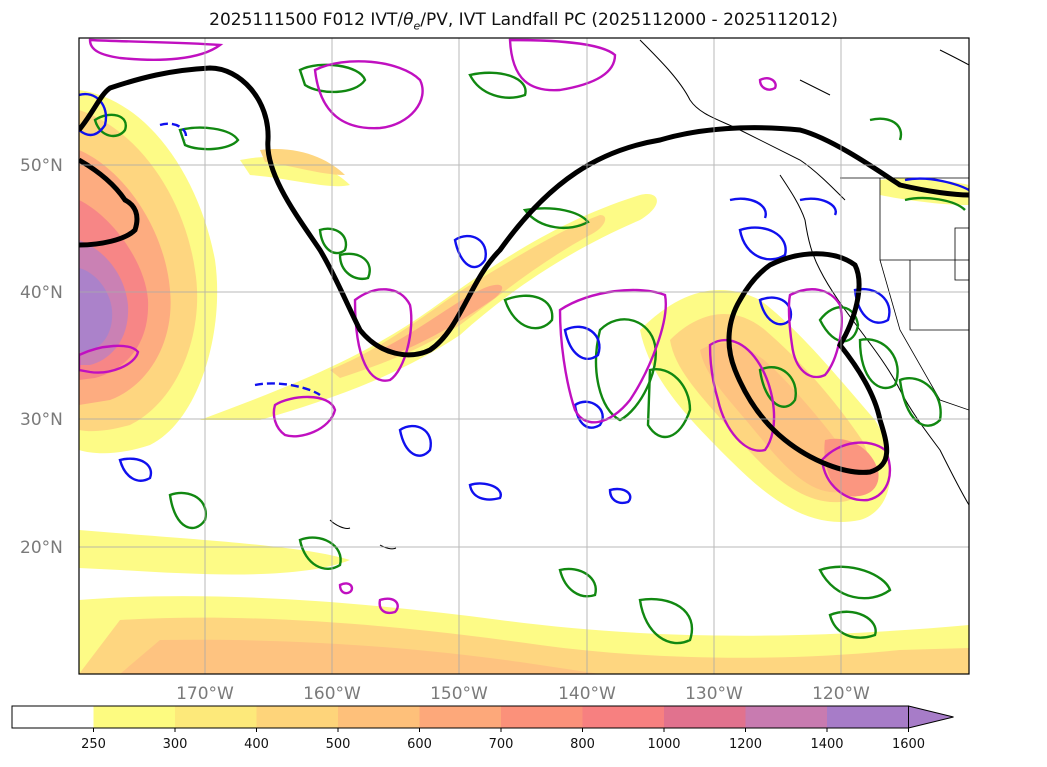 The width and height of the screenshot is (1047, 767). I want to click on colorbar-tick-label: 1200, so click(745, 744).